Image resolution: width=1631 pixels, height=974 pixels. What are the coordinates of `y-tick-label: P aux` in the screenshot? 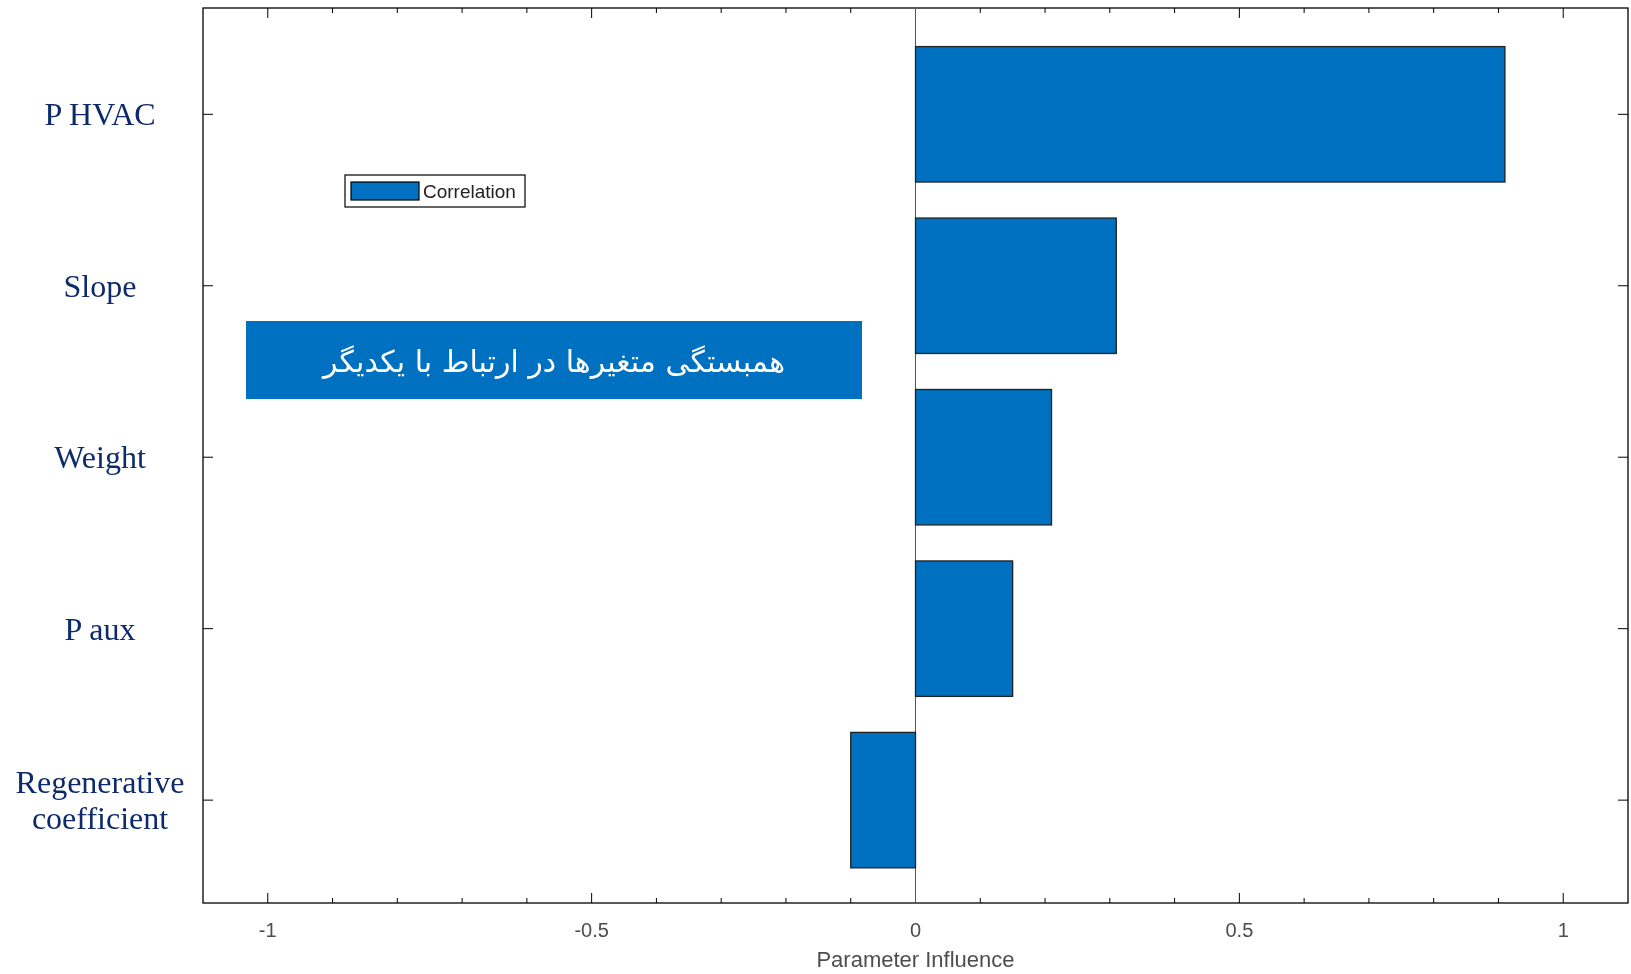 It's located at (100, 628).